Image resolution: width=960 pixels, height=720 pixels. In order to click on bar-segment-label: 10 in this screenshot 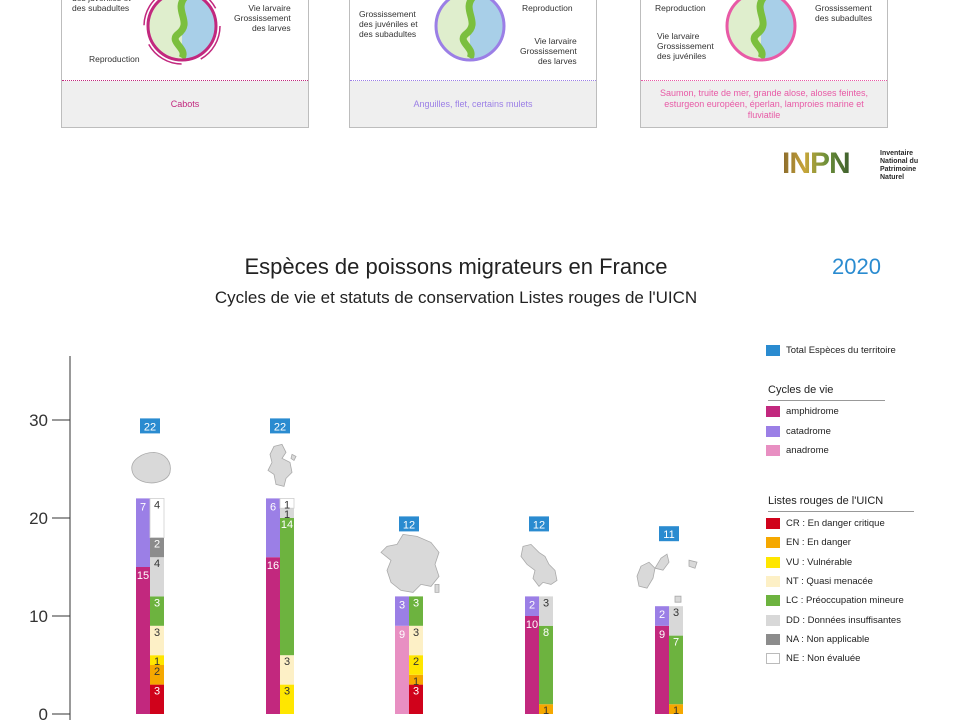, I will do `click(532, 625)`.